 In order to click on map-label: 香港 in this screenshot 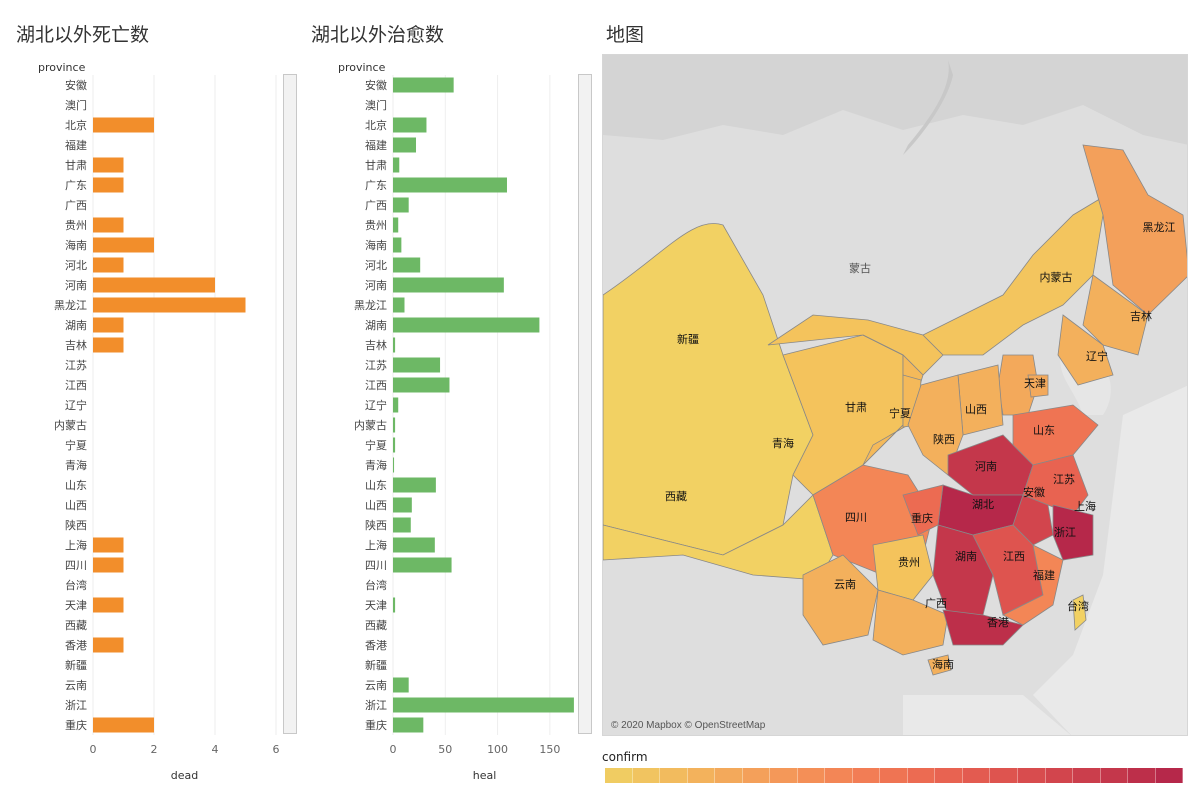, I will do `click(998, 622)`.